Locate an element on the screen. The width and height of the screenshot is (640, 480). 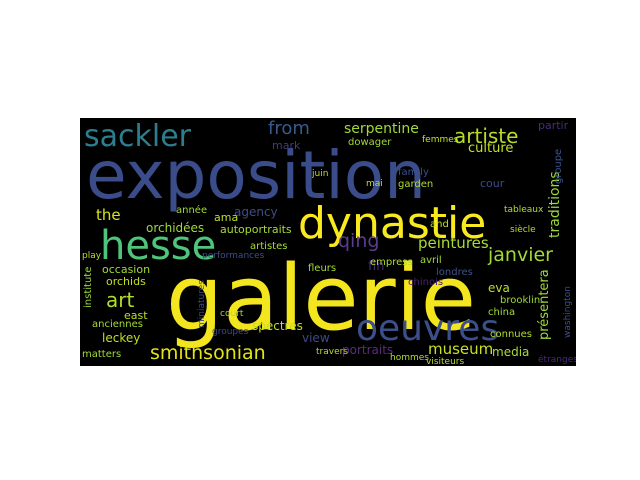
word-galerie: galerie is located at coordinates (321, 298).